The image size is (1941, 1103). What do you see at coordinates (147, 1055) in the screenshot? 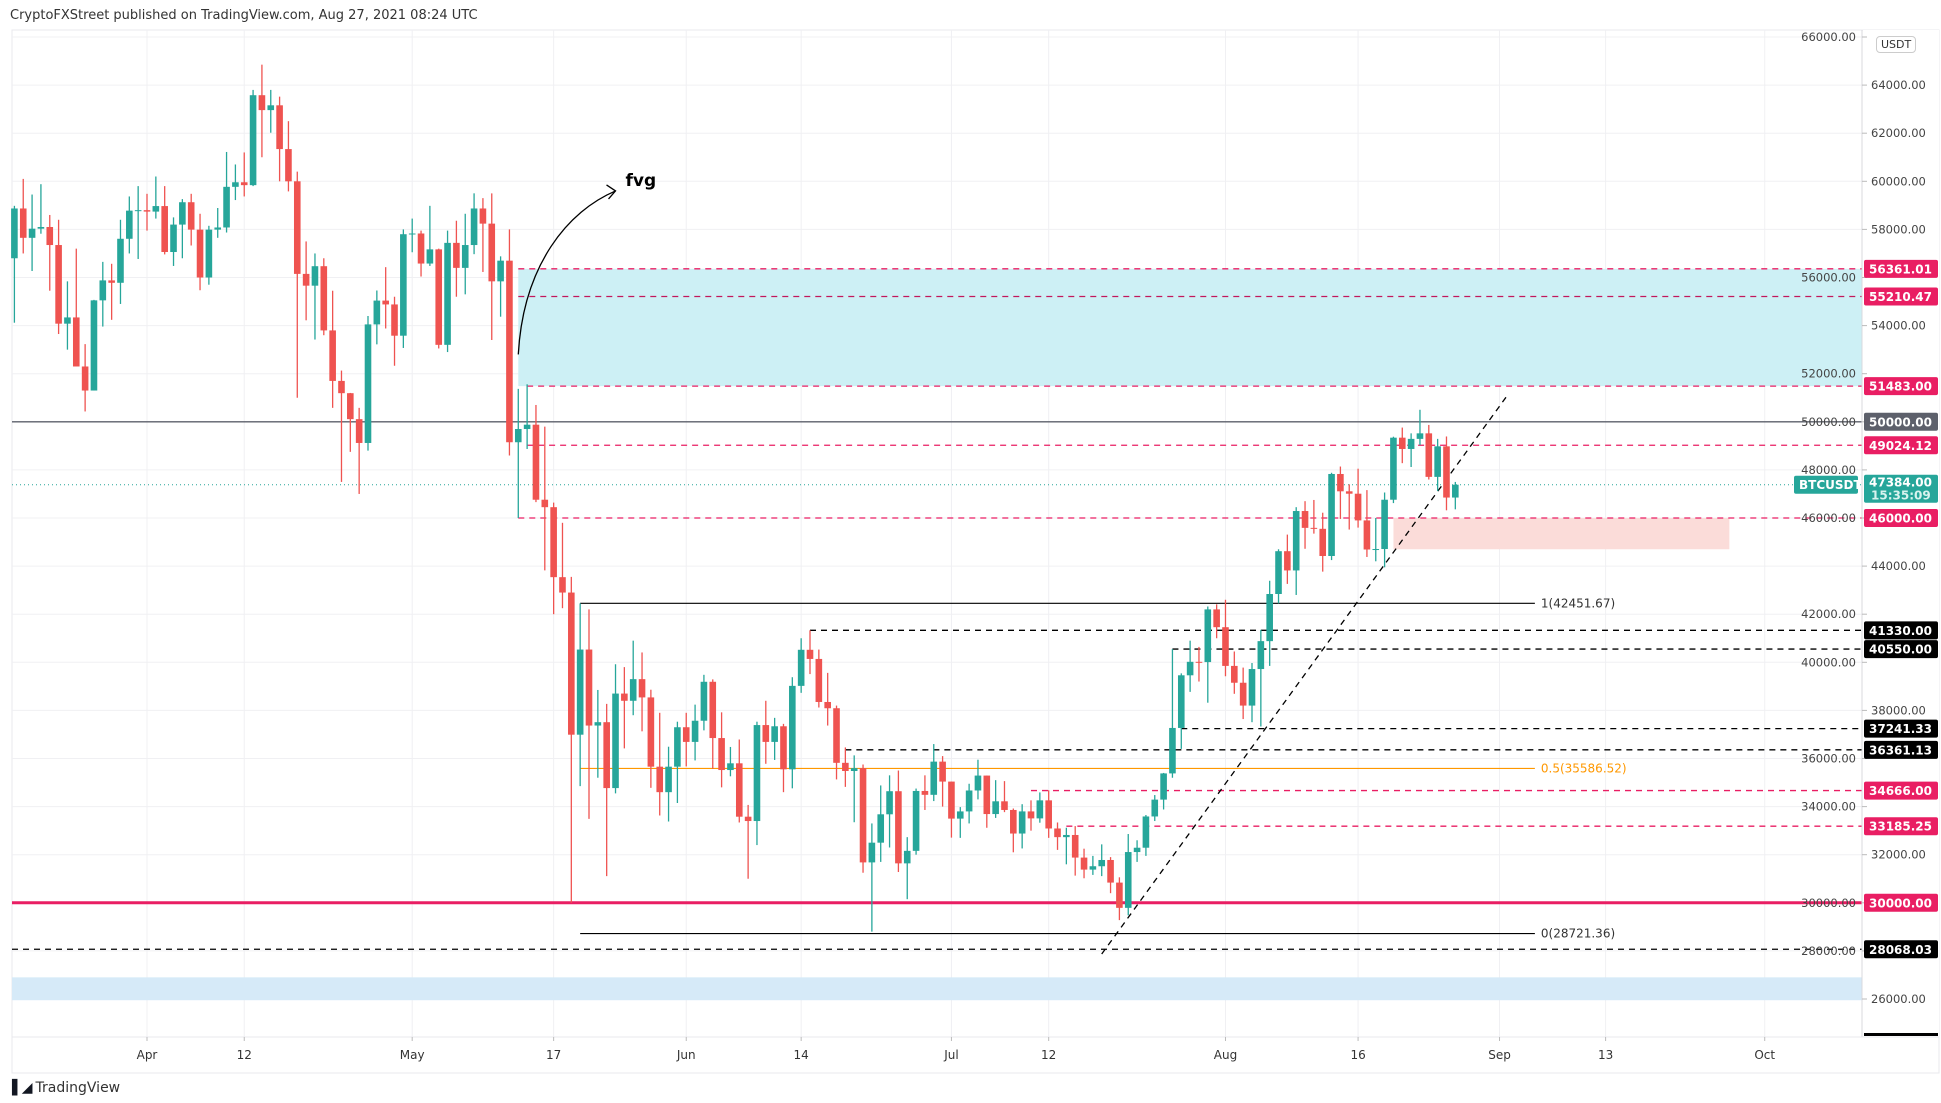
I see `date-tick-label: Apr` at bounding box center [147, 1055].